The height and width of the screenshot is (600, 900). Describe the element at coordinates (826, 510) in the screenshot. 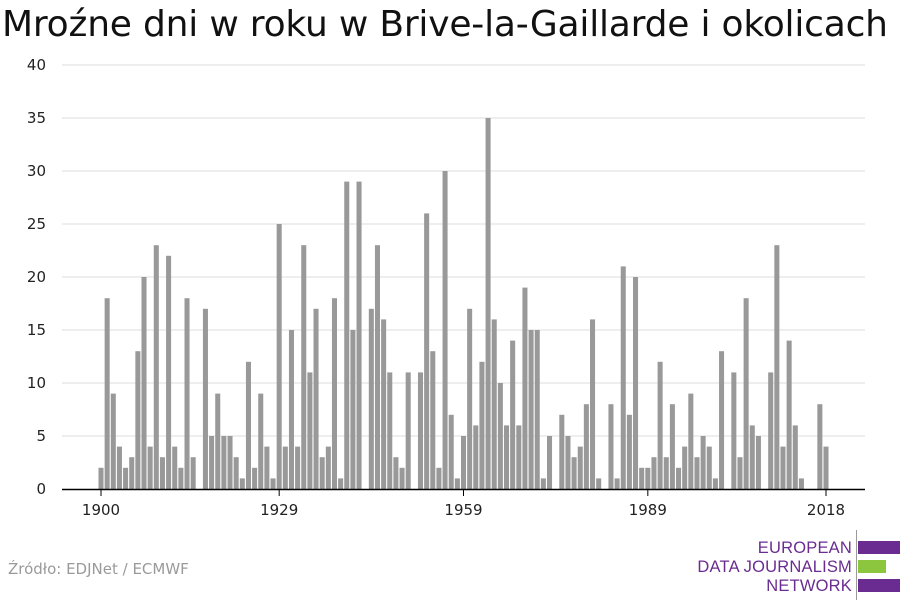

I see `x-tick-label: 2018` at that location.